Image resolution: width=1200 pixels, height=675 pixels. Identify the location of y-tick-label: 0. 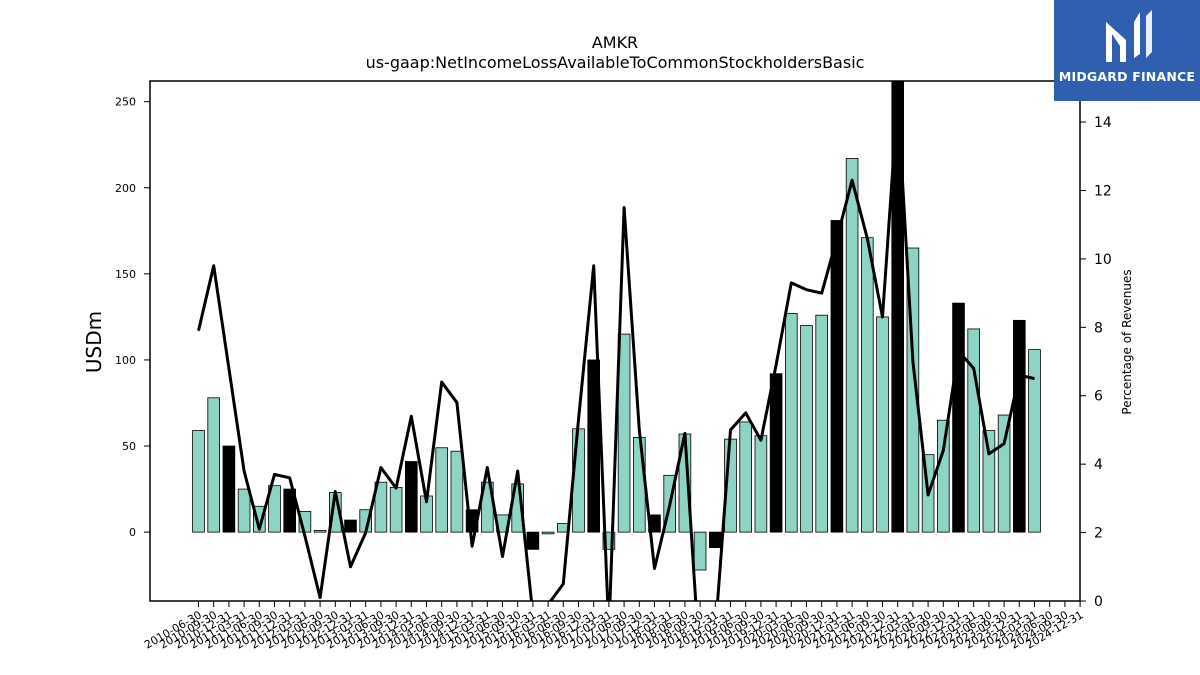
(132, 532).